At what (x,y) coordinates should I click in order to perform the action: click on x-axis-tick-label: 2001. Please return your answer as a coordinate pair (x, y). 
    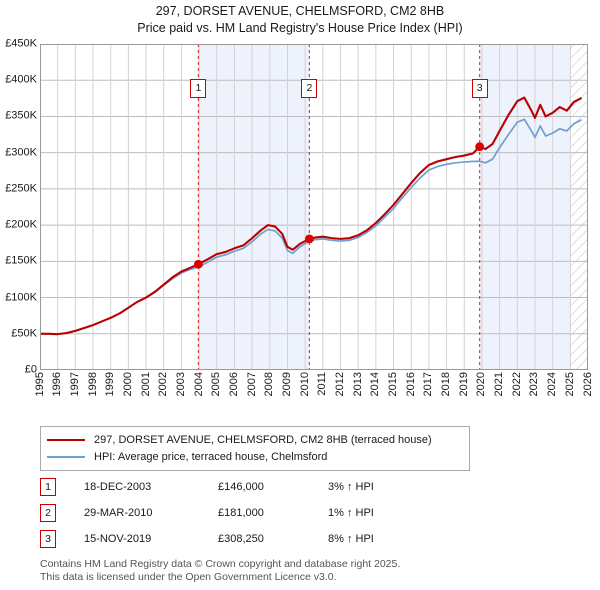
    Looking at the image, I should click on (145, 384).